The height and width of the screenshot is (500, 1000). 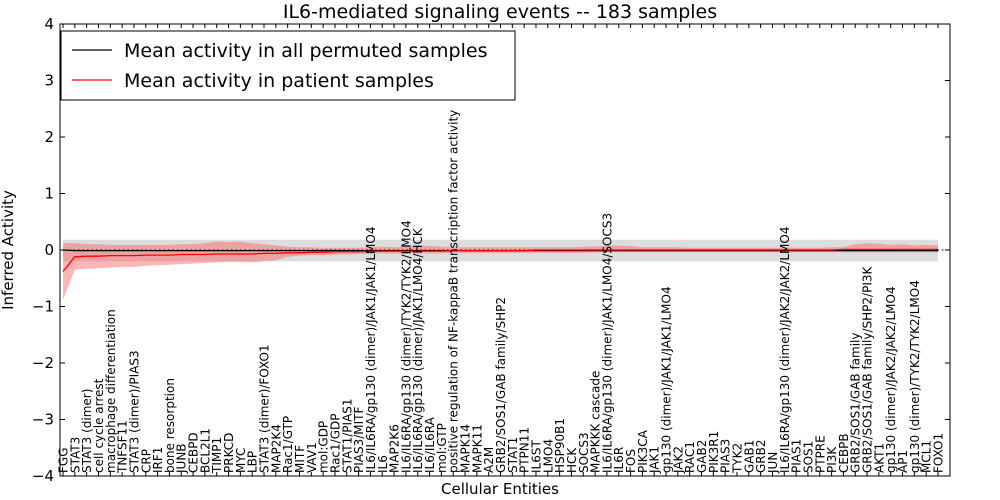 I want to click on x-tick-label: PIAS3/MITF, so click(x=359, y=439).